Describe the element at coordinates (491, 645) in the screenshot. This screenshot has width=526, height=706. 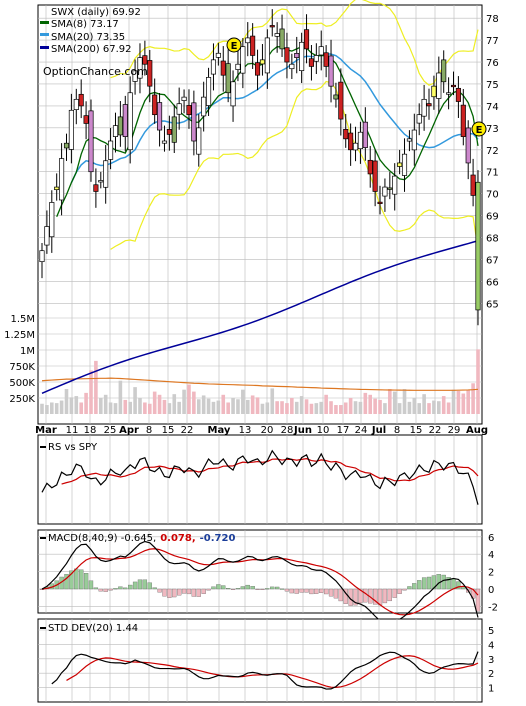
I see `stddev-y-tick: 4` at that location.